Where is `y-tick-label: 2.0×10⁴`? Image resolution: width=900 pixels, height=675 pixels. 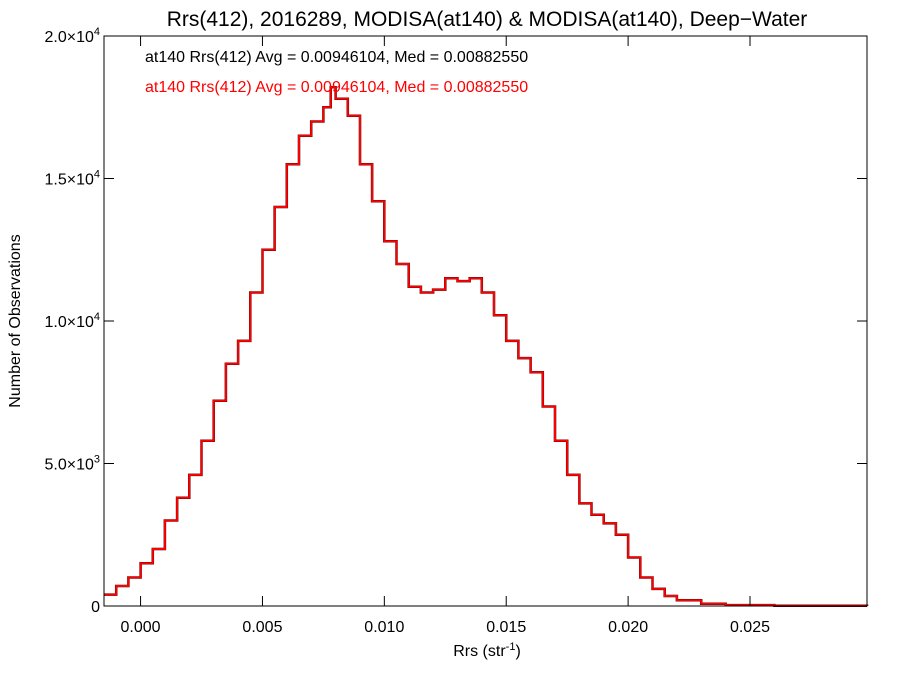 y-tick-label: 2.0×10⁴ is located at coordinates (72, 36).